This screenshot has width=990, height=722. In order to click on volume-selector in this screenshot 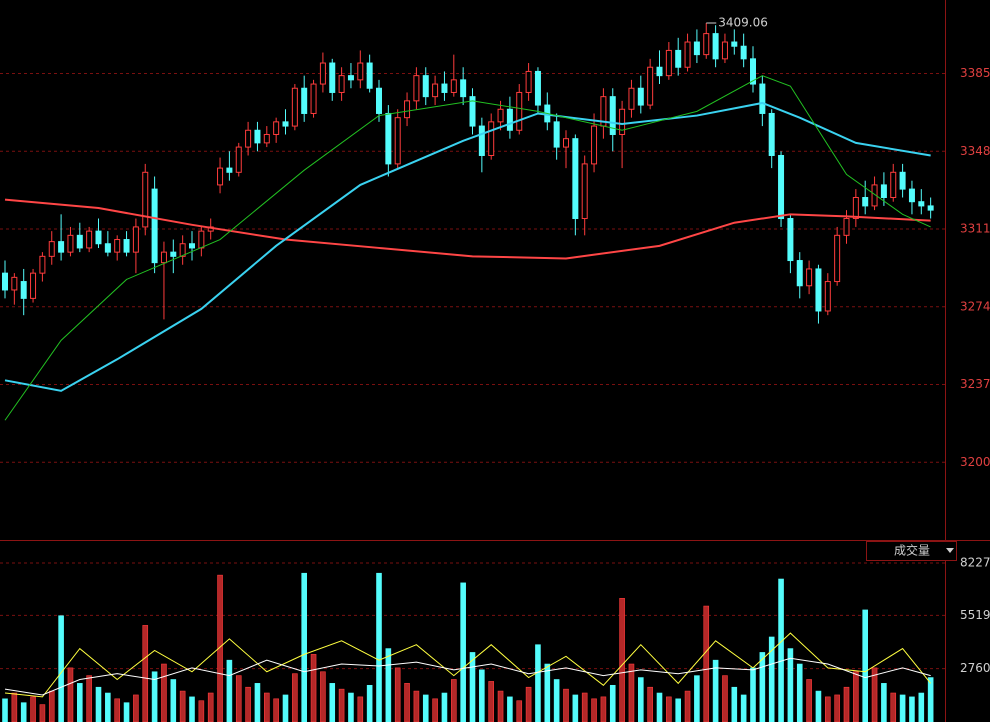, I will do `click(911, 551)`.